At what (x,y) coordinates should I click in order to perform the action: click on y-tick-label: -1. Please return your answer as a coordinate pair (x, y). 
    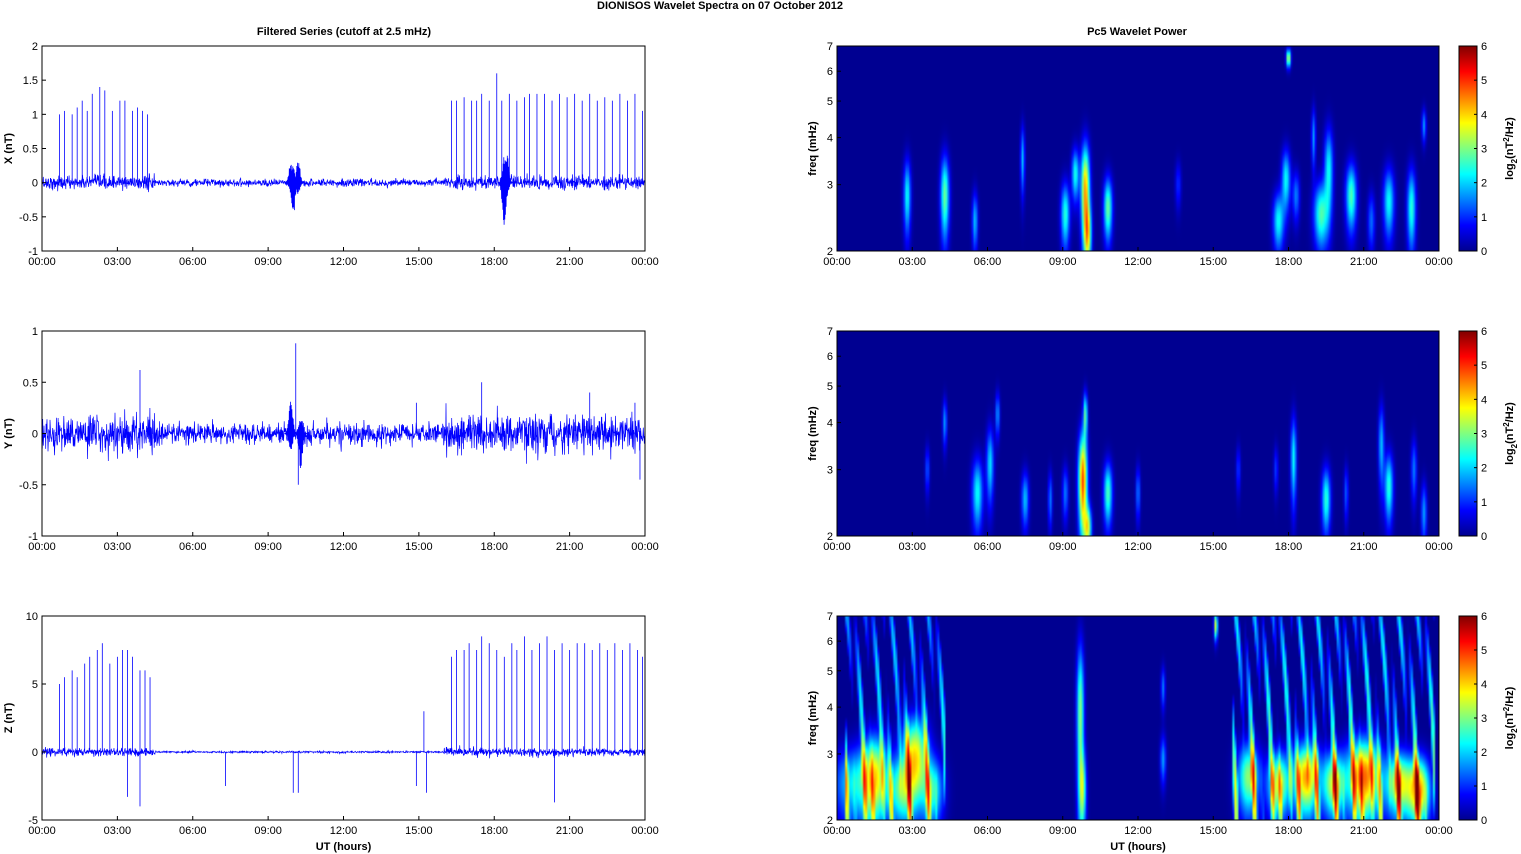
    Looking at the image, I should click on (33, 537).